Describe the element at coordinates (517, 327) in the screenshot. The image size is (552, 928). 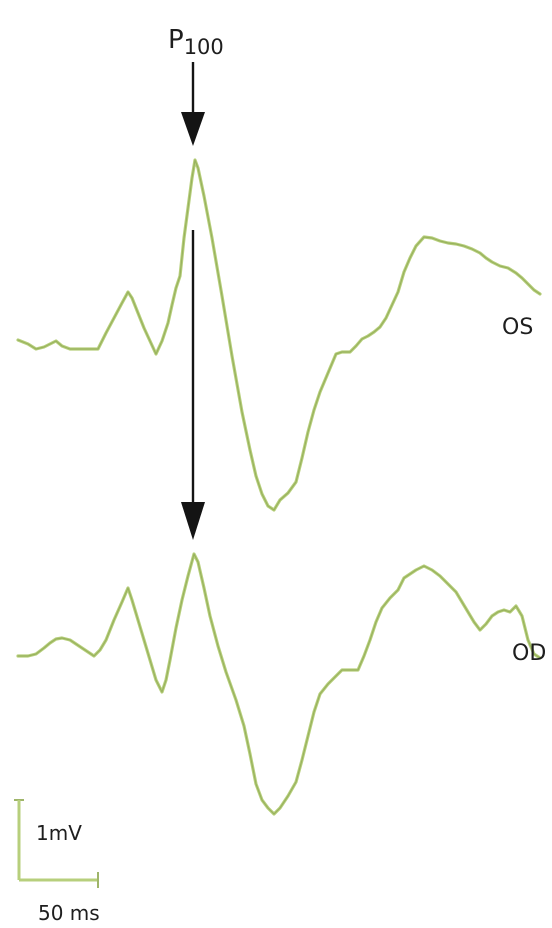
I see `os-label: OS` at that location.